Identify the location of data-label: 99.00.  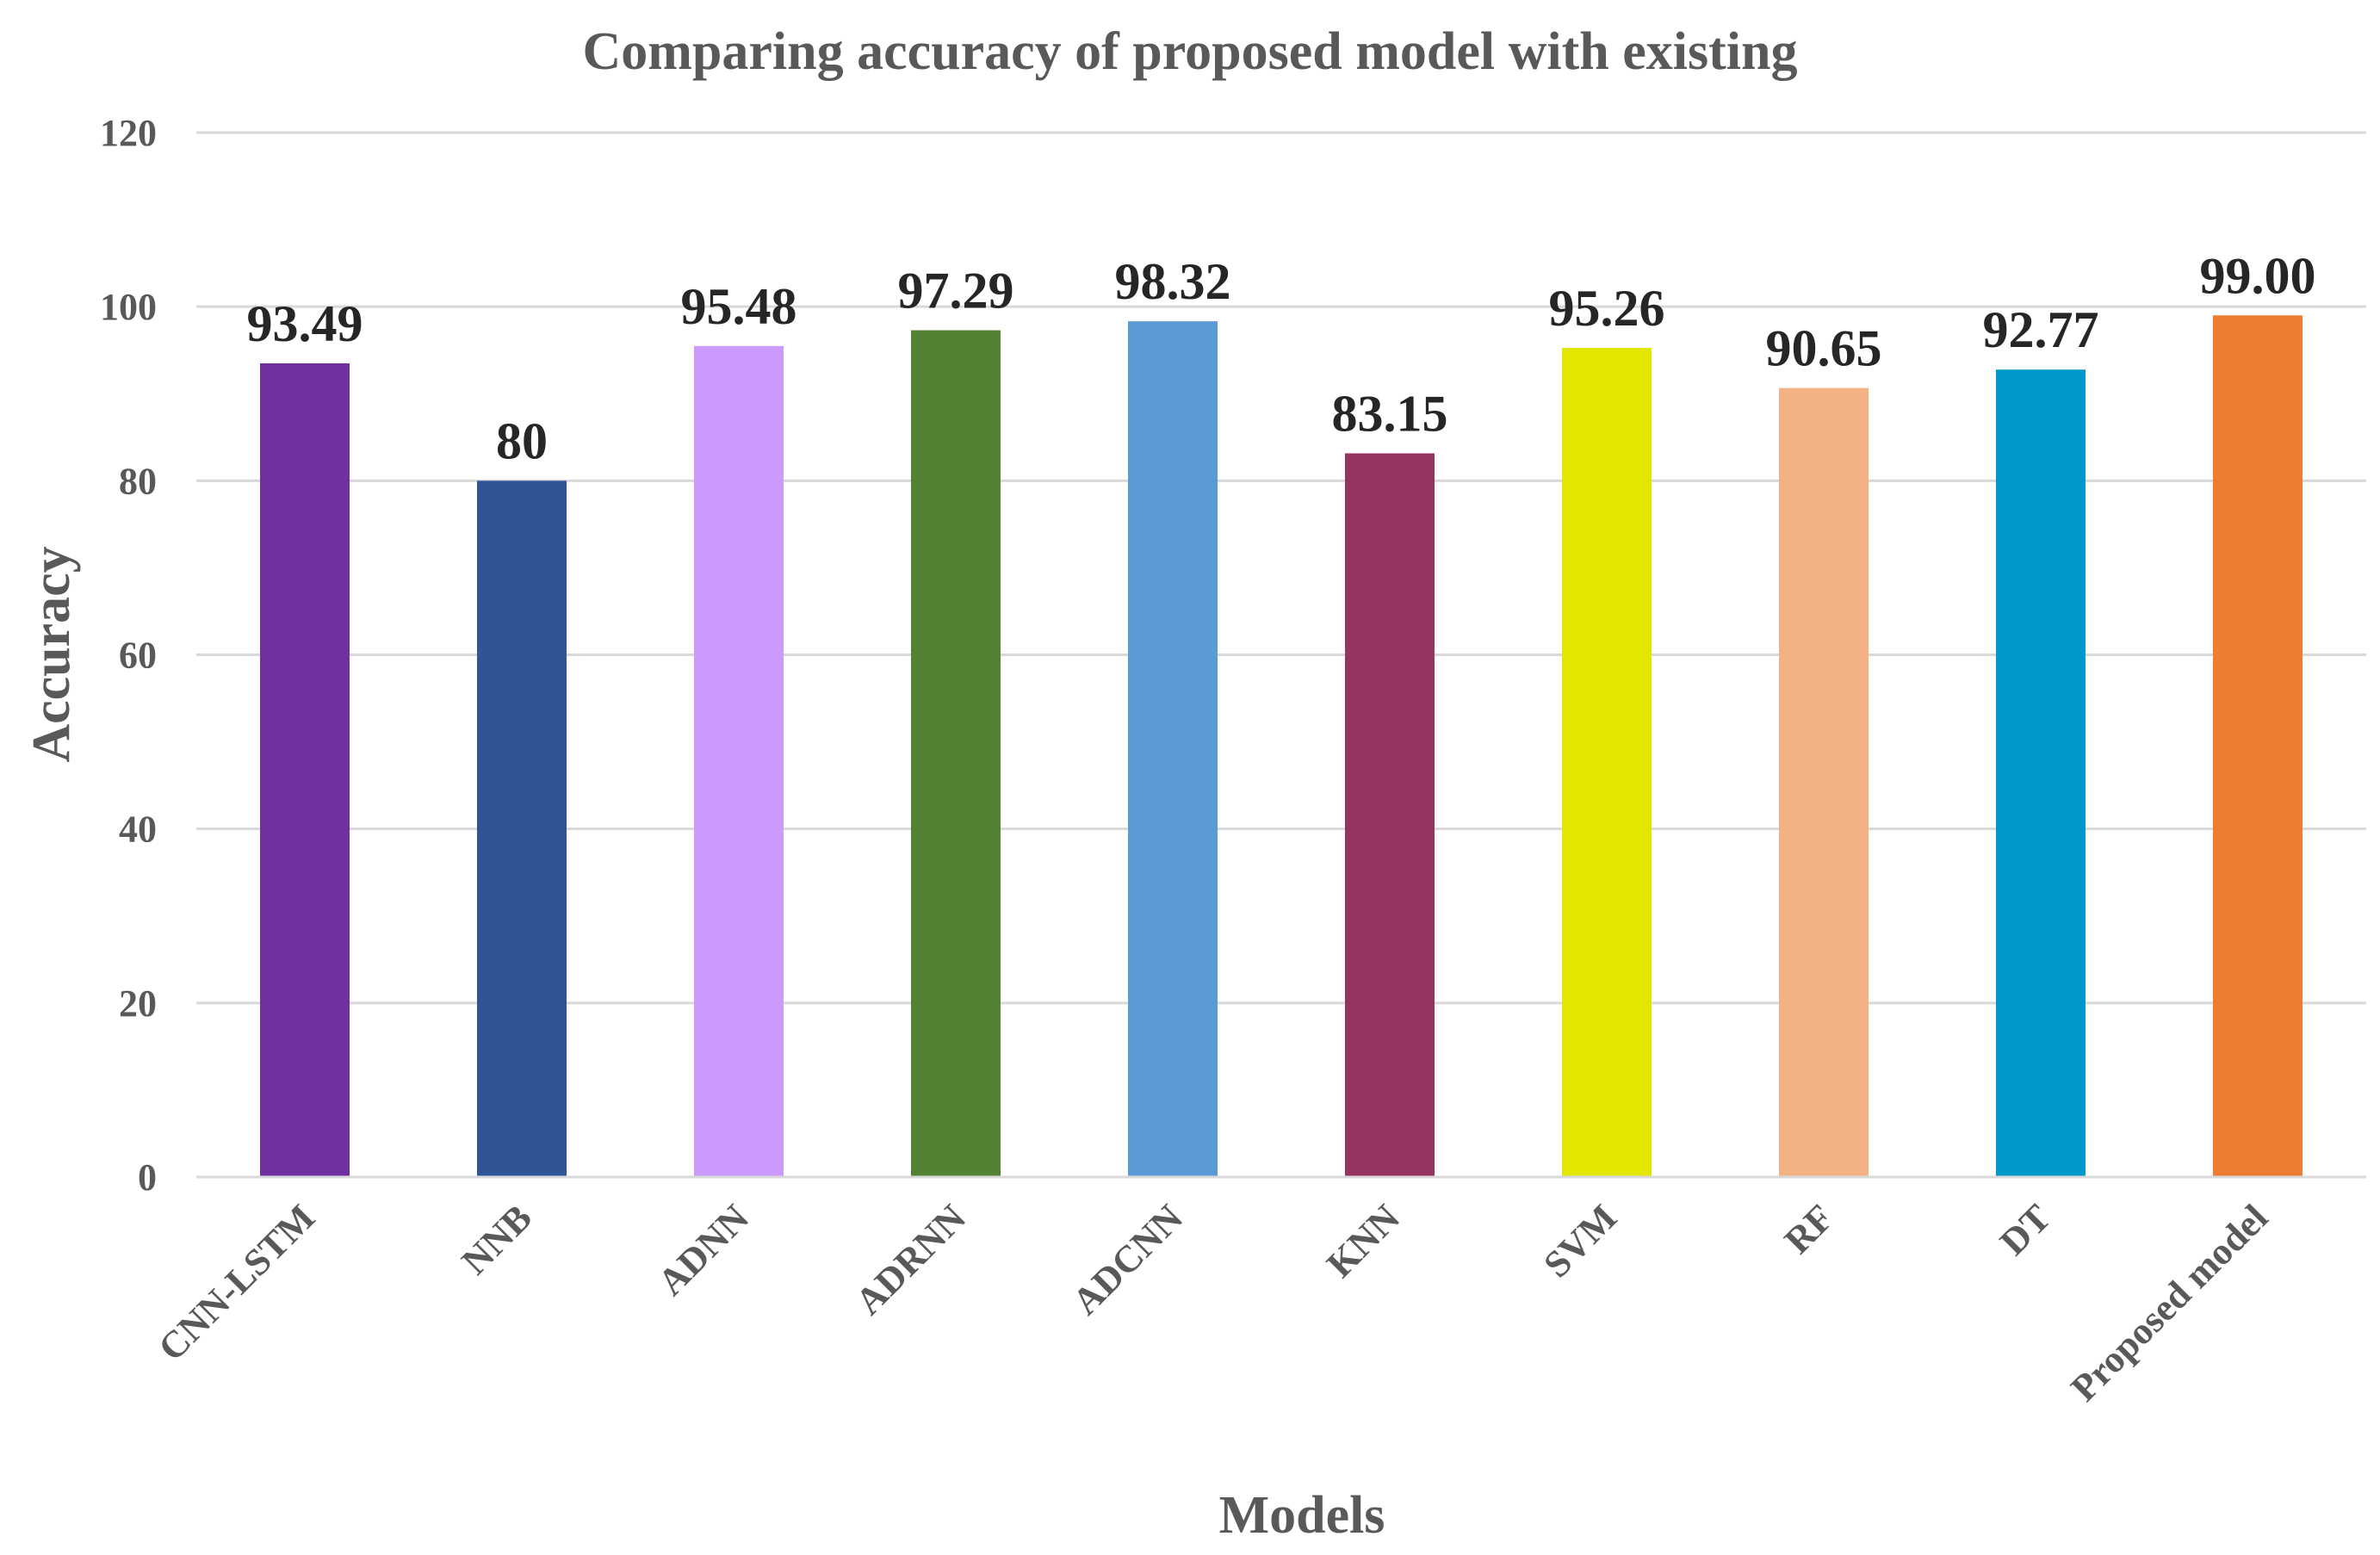
(2258, 275).